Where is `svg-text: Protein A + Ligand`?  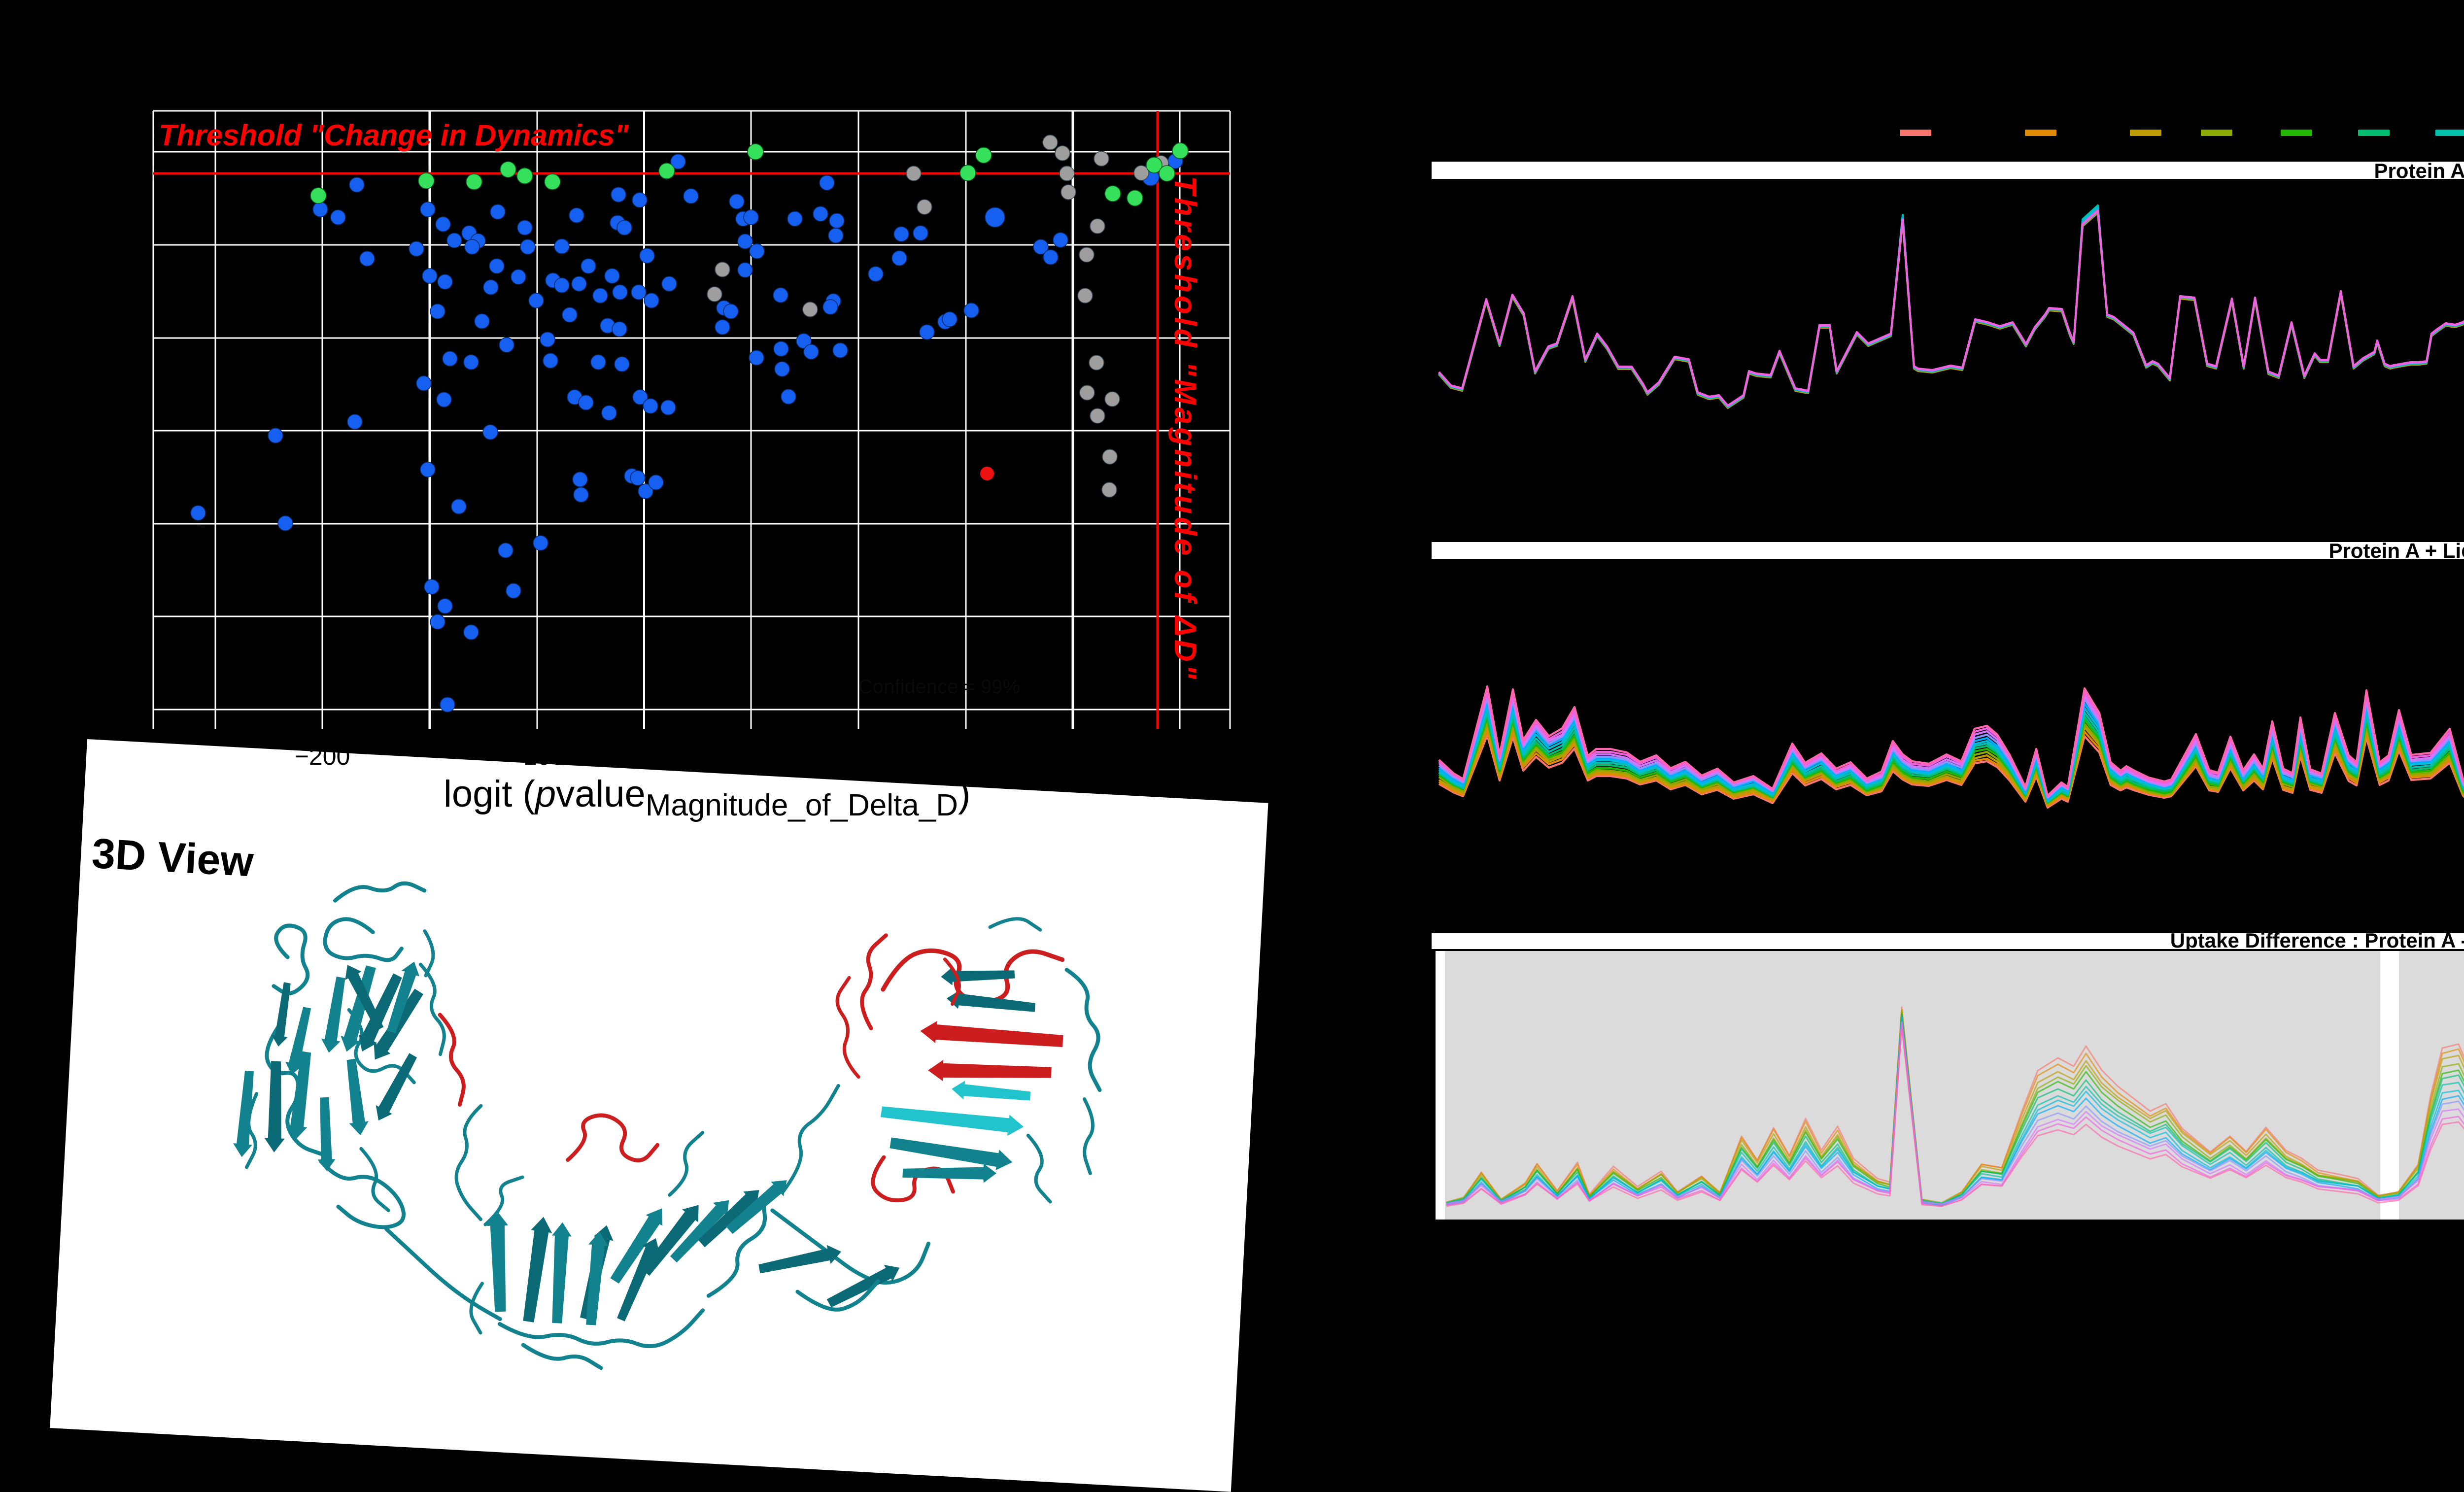
svg-text: Protein A + Ligand is located at coordinates (2396, 550).